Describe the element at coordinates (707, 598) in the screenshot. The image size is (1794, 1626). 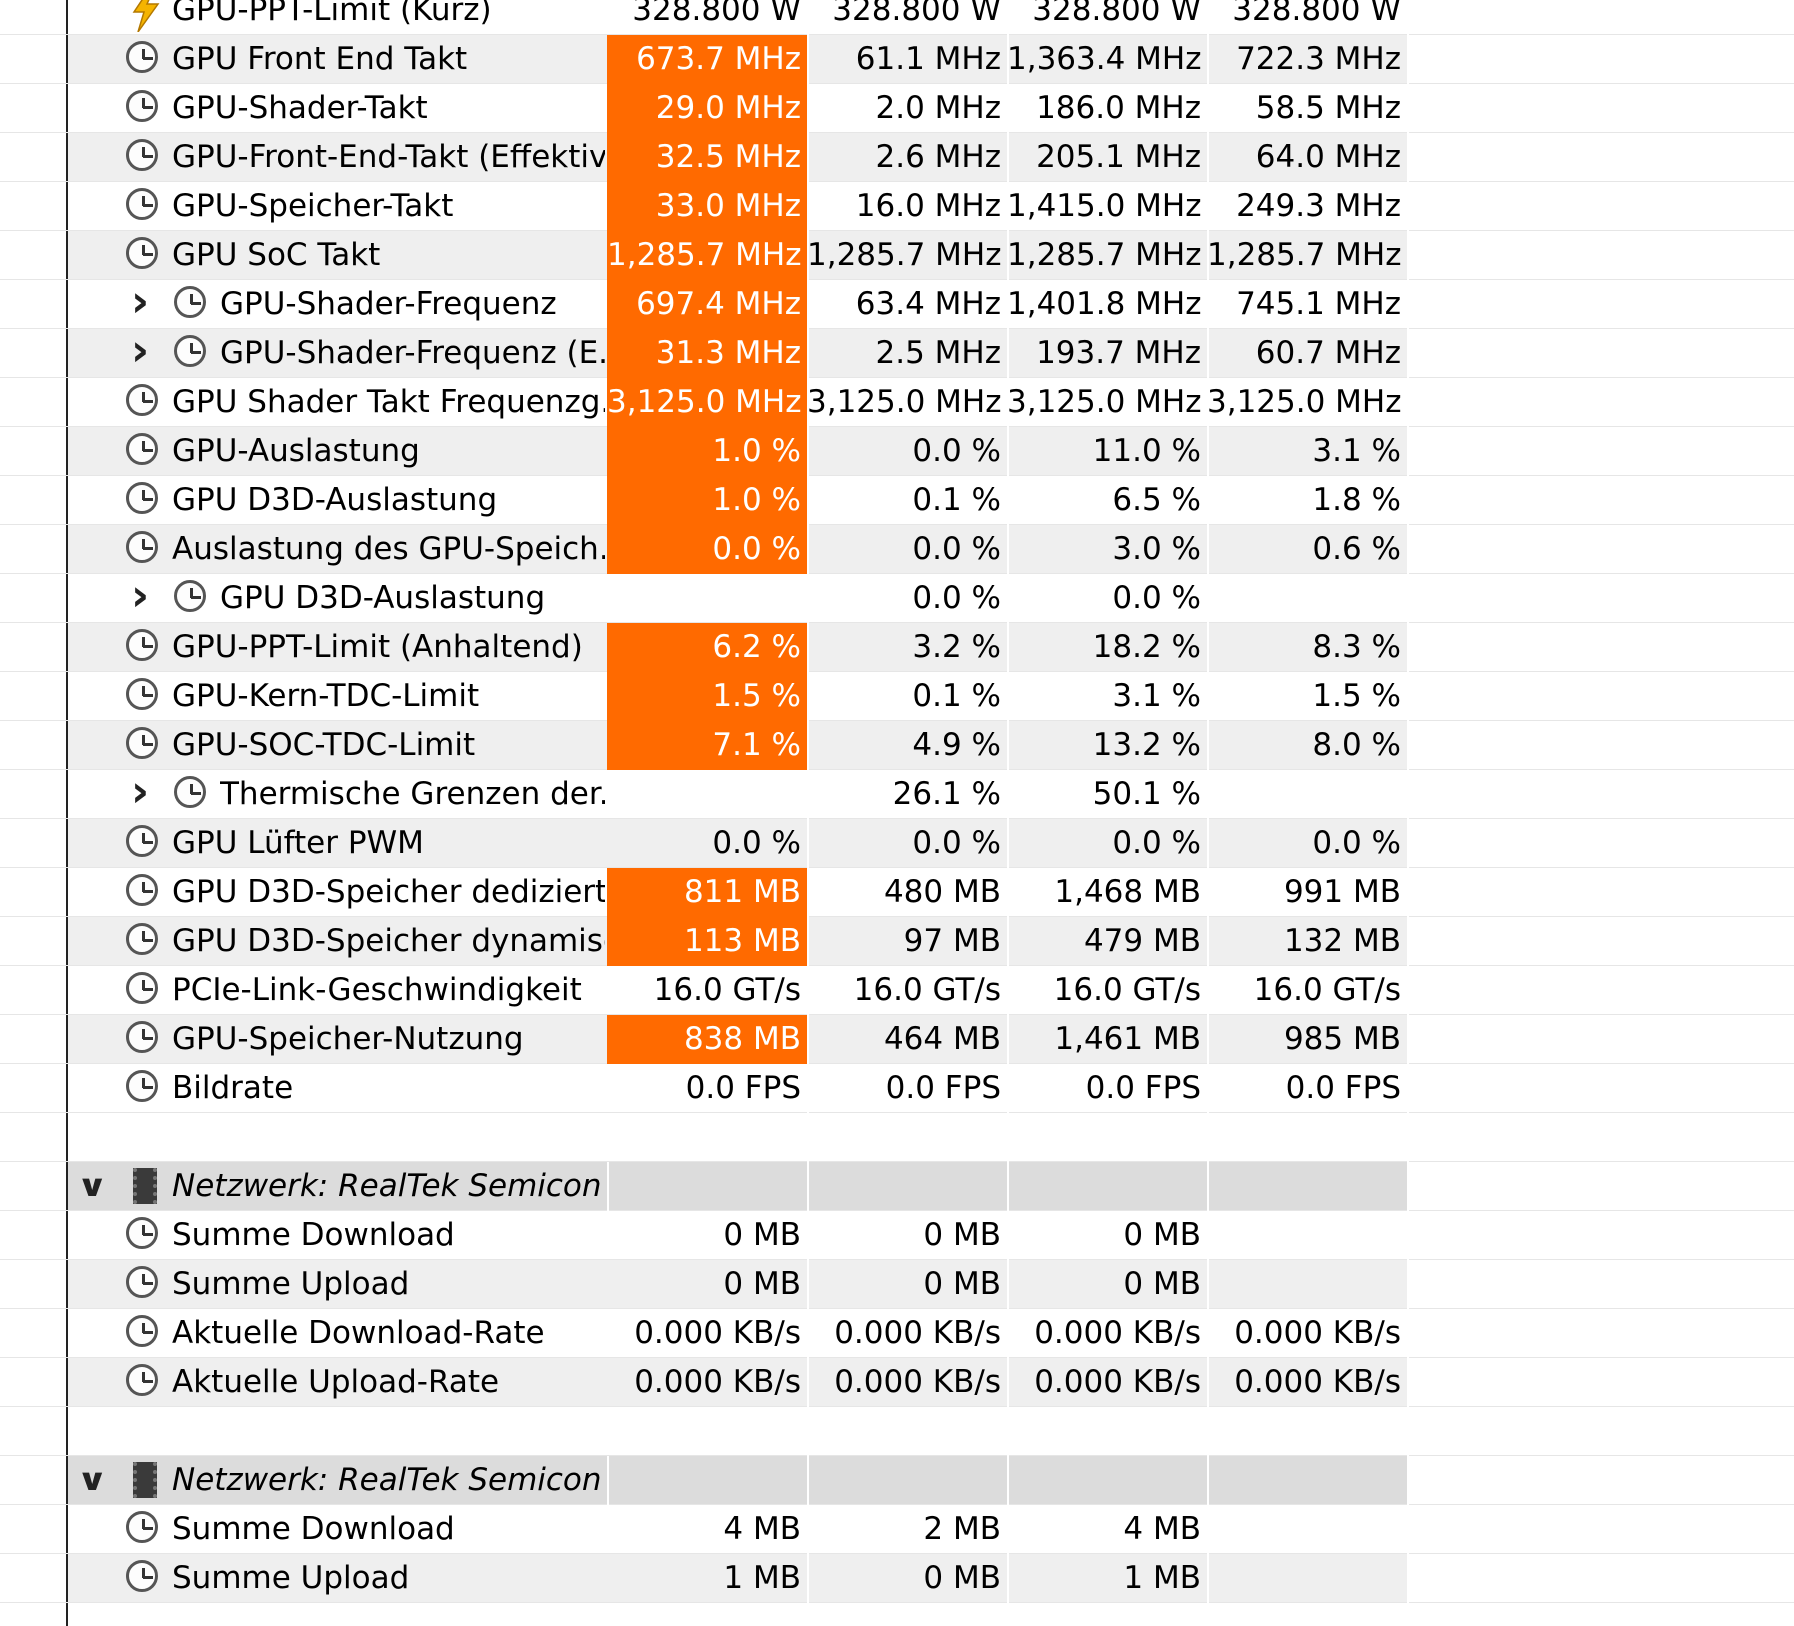
I see `value-current` at that location.